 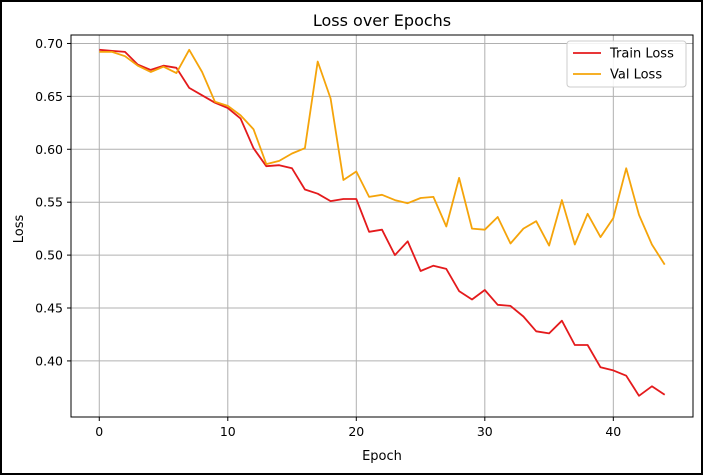 I want to click on x-axis-ticks: 0 10 20 30 40, so click(x=358, y=428).